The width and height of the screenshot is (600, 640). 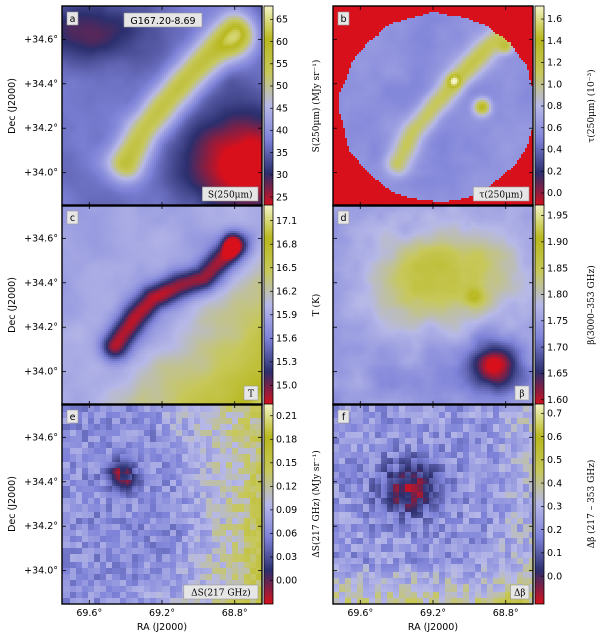 I want to click on colorbar-tick-label: 25, so click(x=282, y=197).